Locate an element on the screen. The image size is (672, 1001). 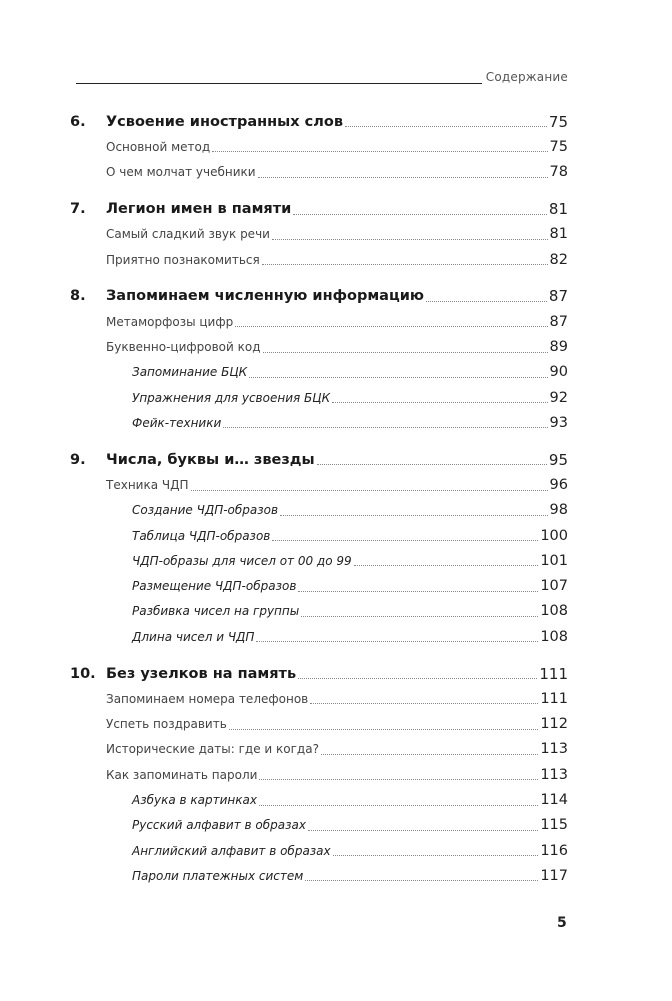
toc-section-row: Успеть поздравить 112 is located at coordinates (319, 724).